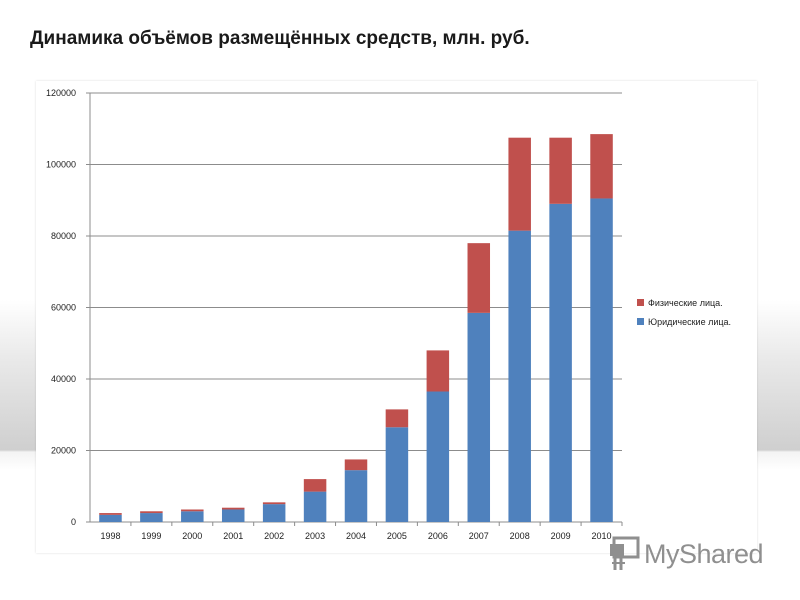 This screenshot has width=800, height=600. I want to click on y-tick-label: 100000, so click(61, 165).